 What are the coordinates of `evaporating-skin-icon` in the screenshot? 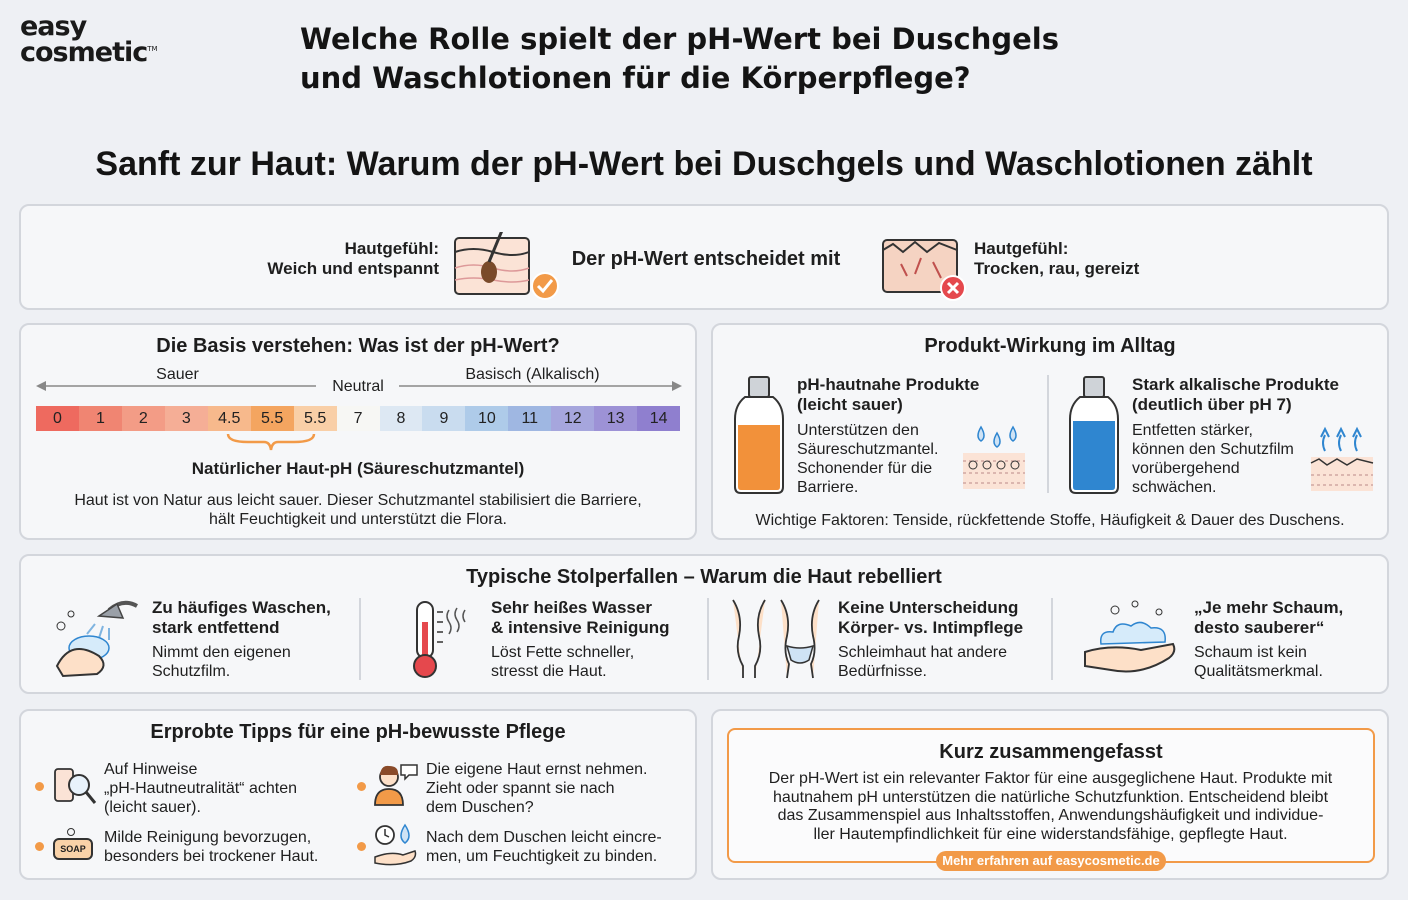 It's located at (1342, 458).